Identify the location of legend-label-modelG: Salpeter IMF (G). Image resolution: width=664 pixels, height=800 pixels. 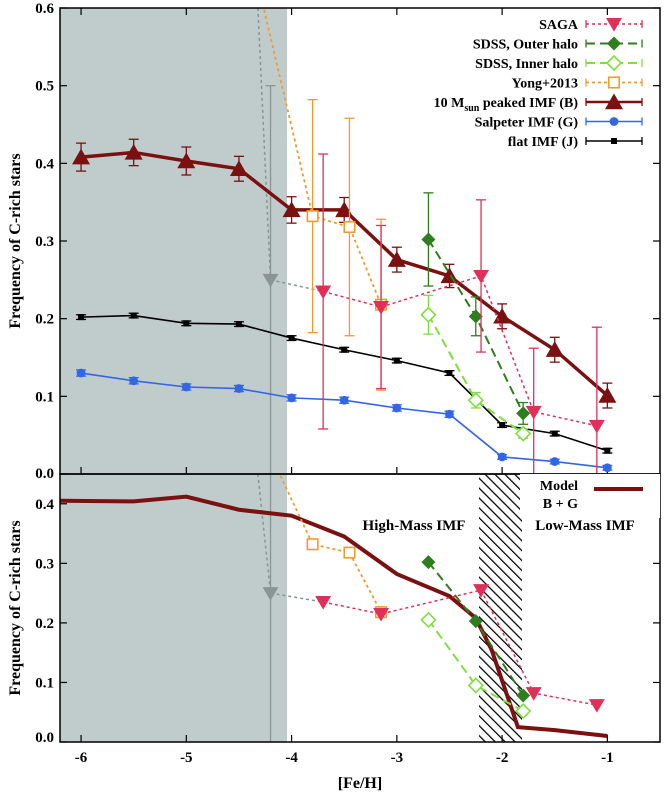
(527, 123).